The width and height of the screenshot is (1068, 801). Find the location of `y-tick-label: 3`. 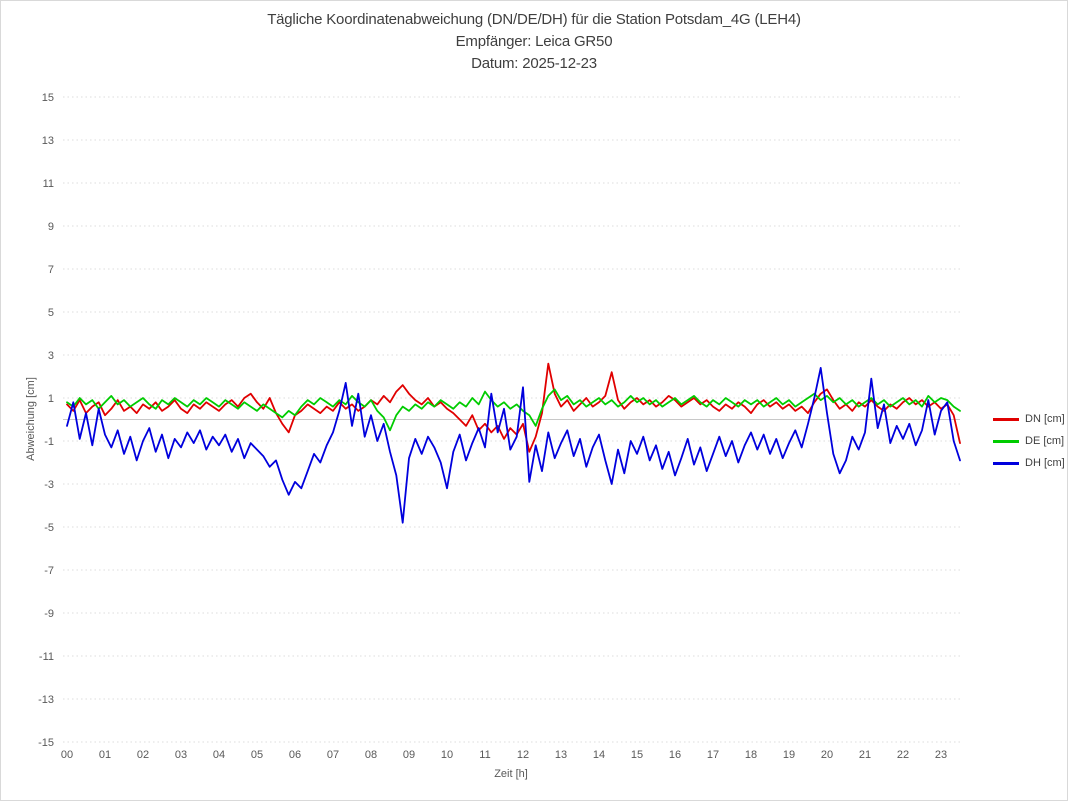

y-tick-label: 3 is located at coordinates (51, 356).